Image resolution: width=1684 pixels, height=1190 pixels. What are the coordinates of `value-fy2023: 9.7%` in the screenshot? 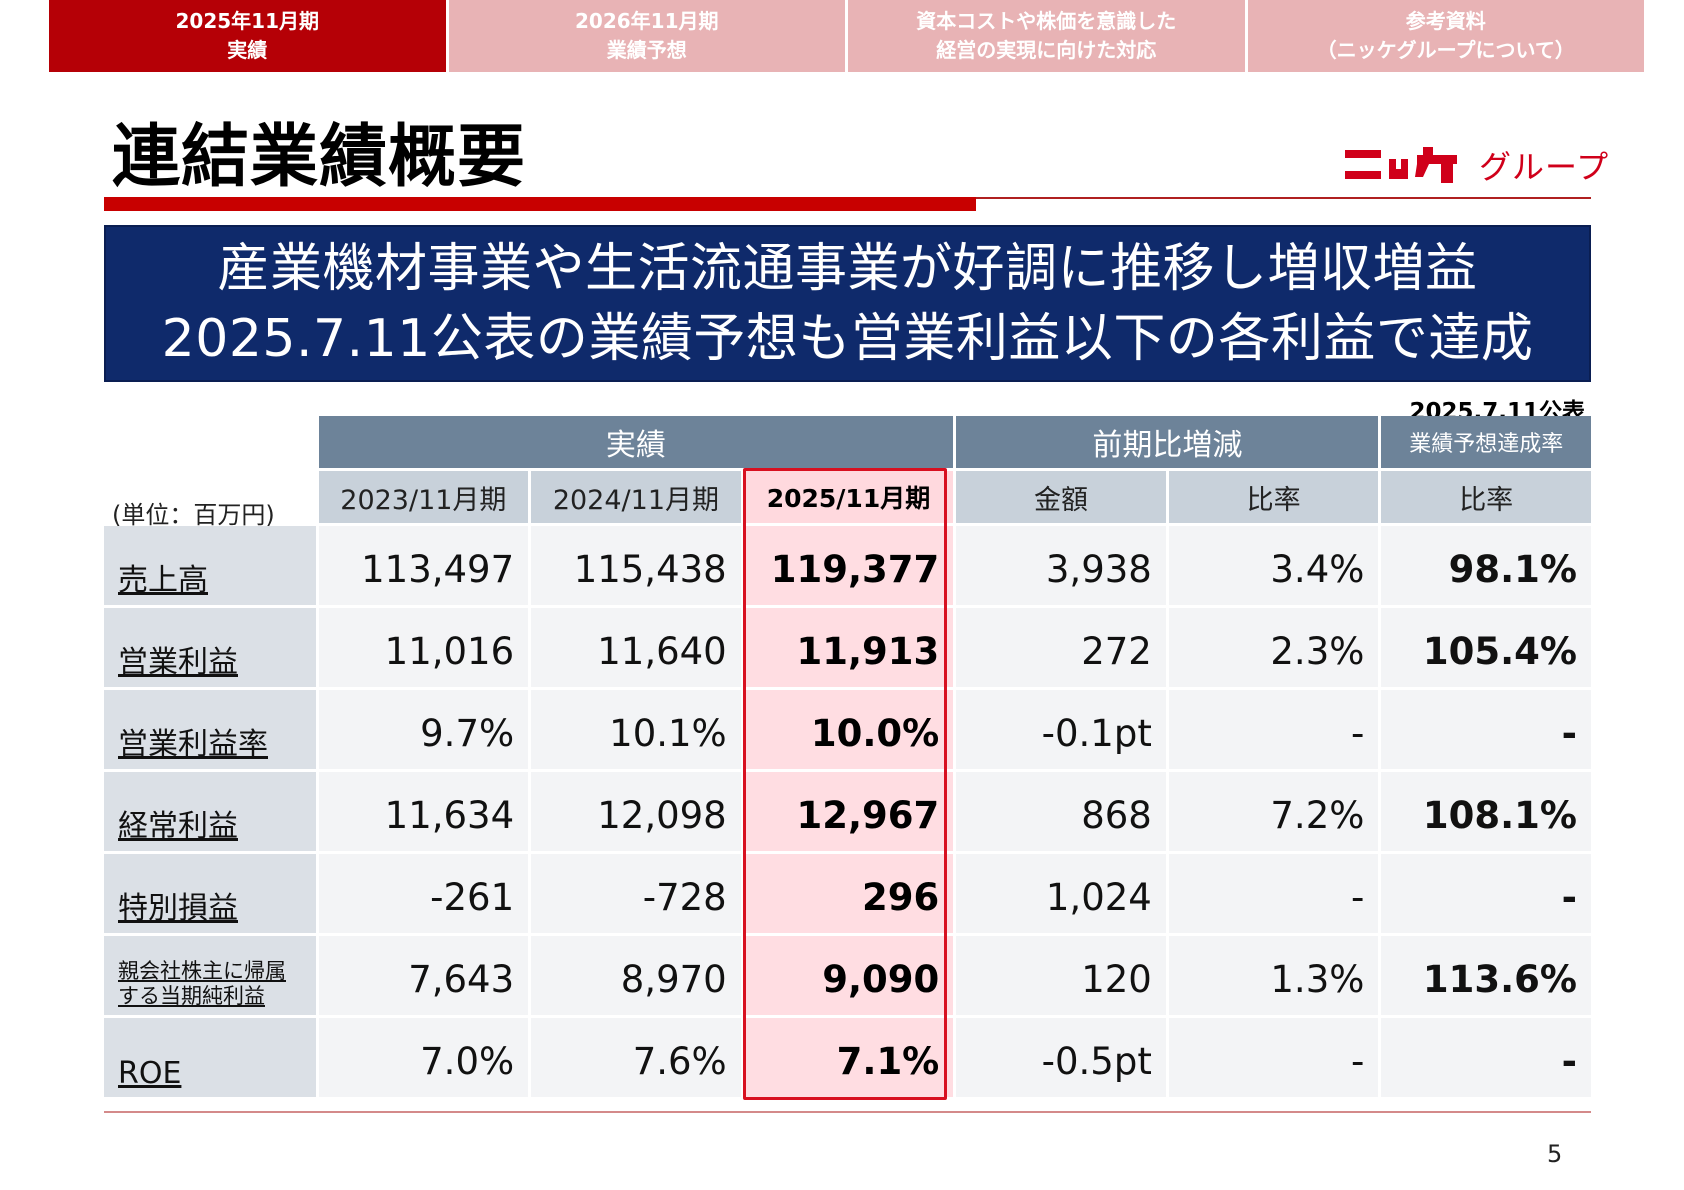 It's located at (423, 729).